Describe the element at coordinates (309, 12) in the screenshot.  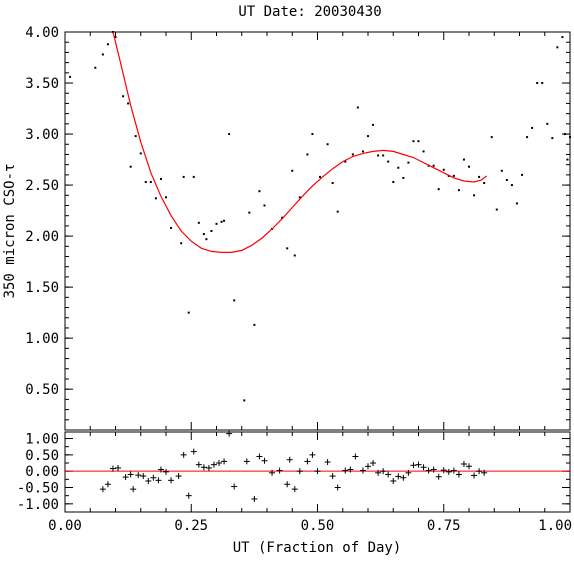
I see `chart-title: UT Date: 20030430` at that location.